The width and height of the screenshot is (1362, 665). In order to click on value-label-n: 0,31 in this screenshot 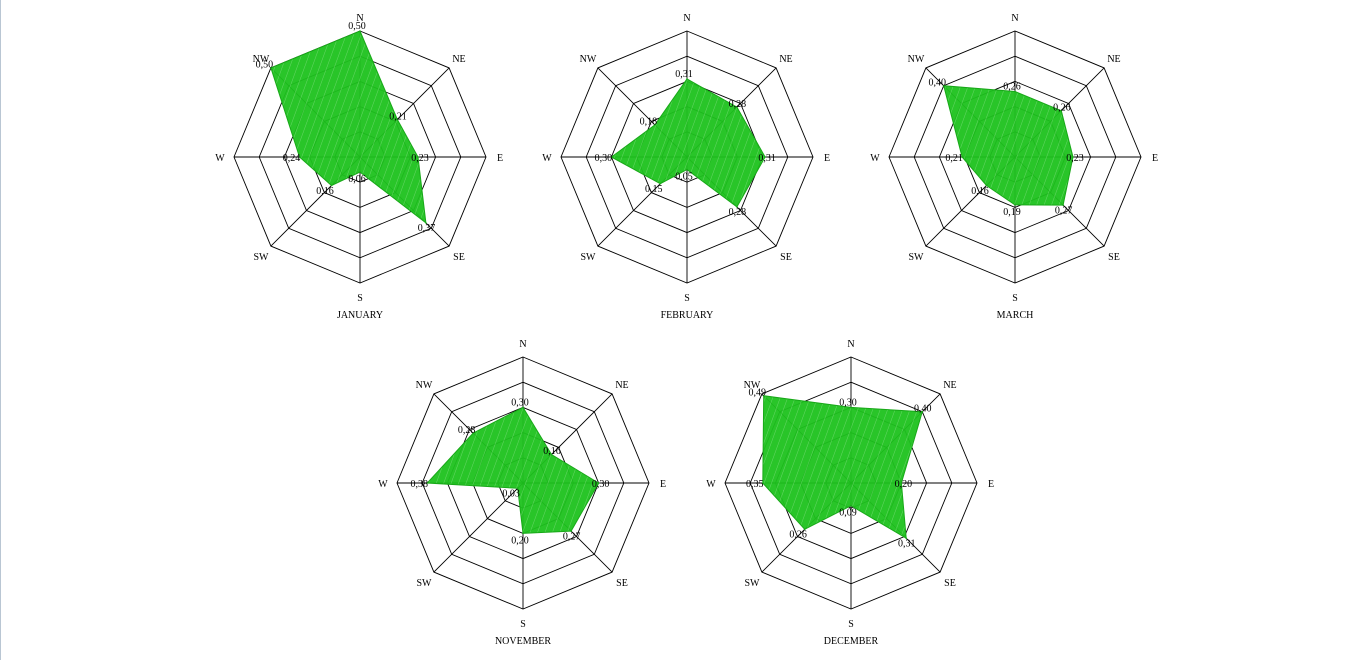, I will do `click(684, 74)`.